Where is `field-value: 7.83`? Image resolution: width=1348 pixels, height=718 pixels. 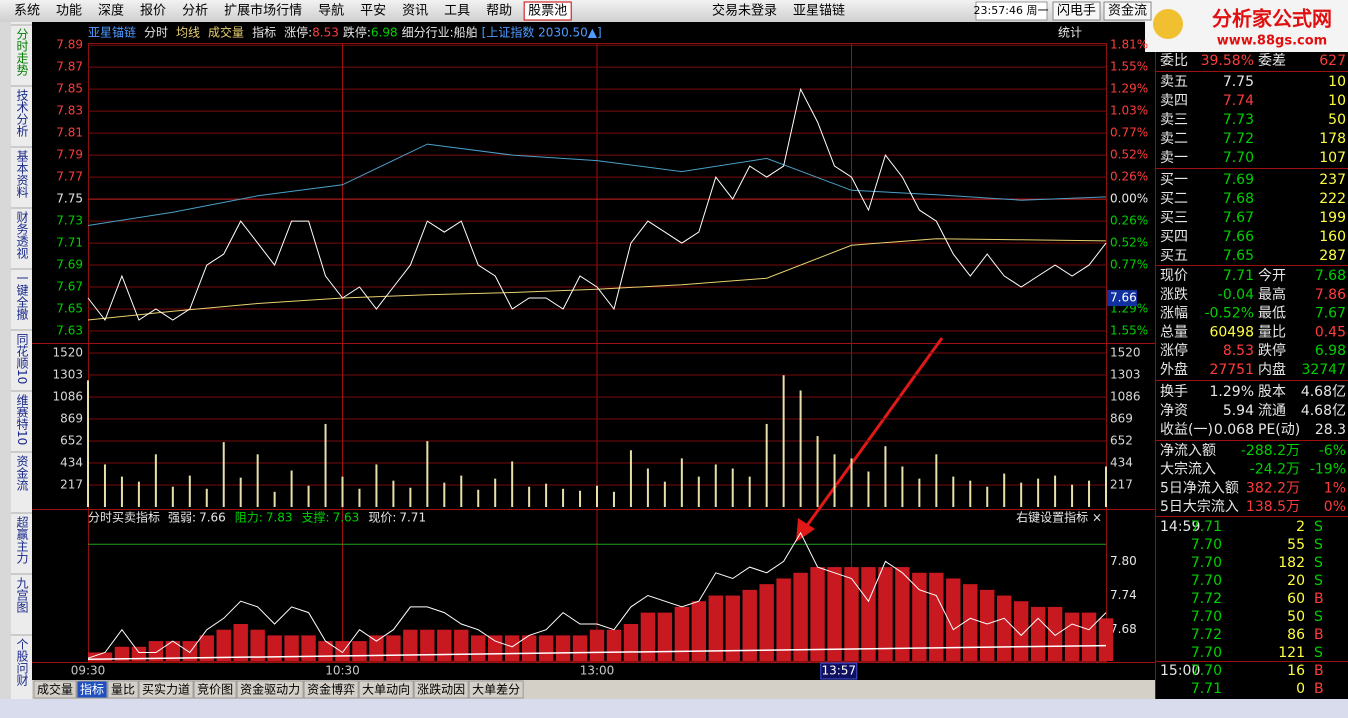
field-value: 7.83 is located at coordinates (279, 518).